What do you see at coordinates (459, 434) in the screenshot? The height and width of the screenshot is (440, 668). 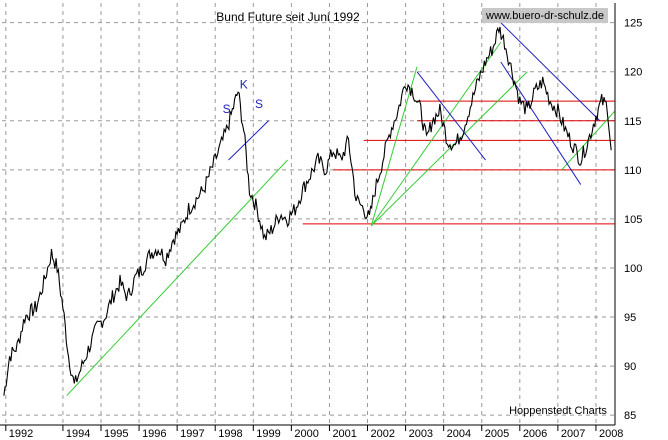 I see `x-tick-label: 2004` at bounding box center [459, 434].